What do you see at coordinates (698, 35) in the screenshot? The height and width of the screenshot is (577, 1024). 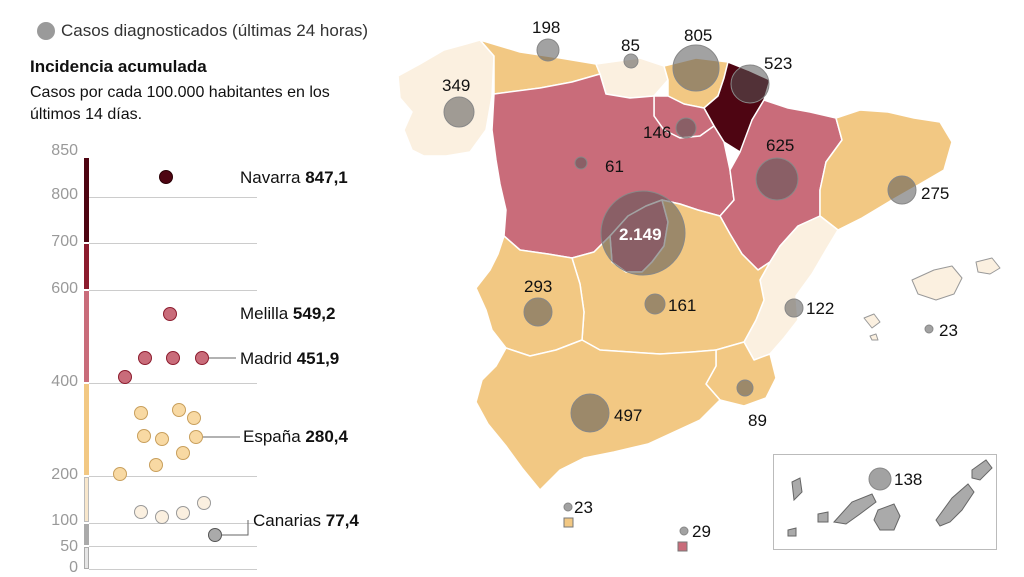 I see `cases-pais-vasco: 805` at bounding box center [698, 35].